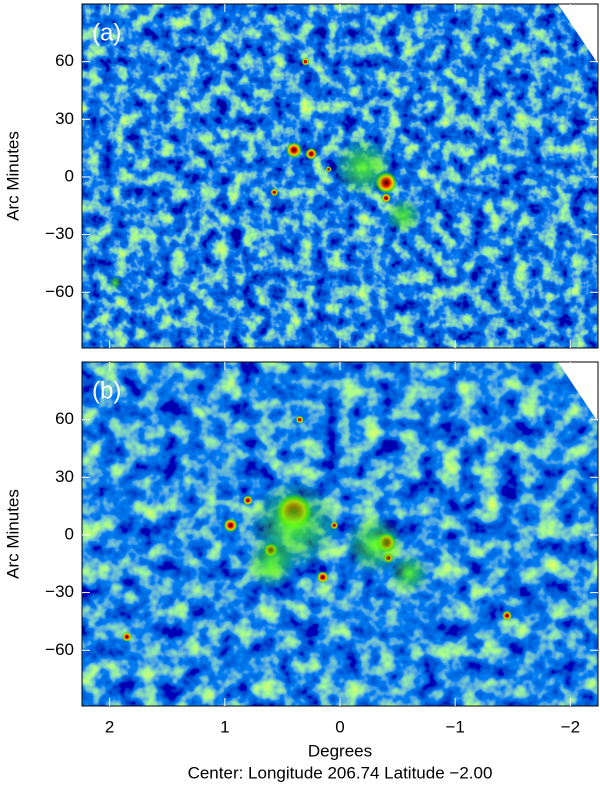  Describe the element at coordinates (109, 726) in the screenshot. I see `x-tick-label: 2` at that location.